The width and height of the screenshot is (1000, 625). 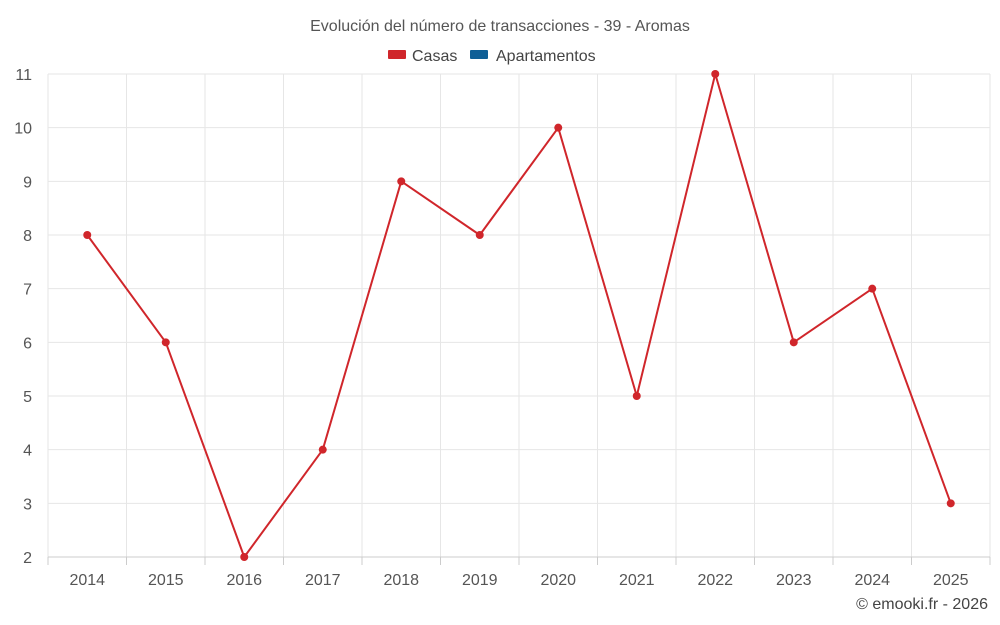 I want to click on x-tick-label: 2023, so click(x=794, y=580).